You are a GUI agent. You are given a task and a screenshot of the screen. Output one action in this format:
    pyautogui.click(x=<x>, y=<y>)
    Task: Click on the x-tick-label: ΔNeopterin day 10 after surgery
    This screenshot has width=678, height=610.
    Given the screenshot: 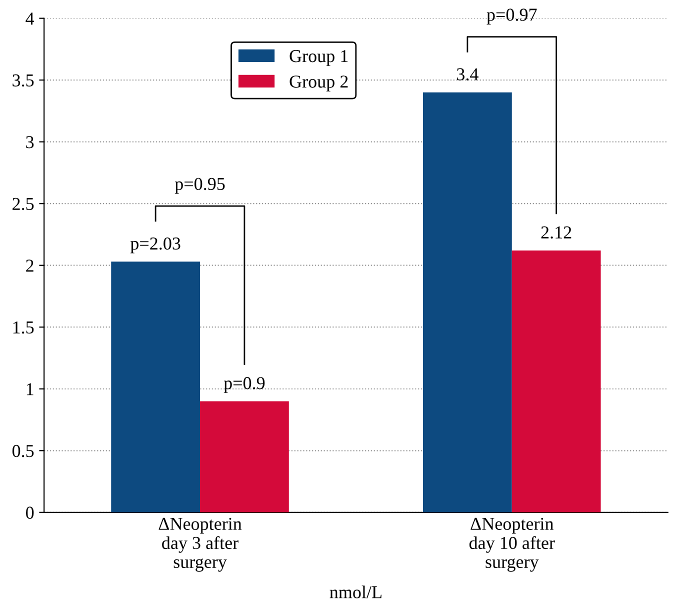 What is the action you would take?
    pyautogui.click(x=512, y=545)
    